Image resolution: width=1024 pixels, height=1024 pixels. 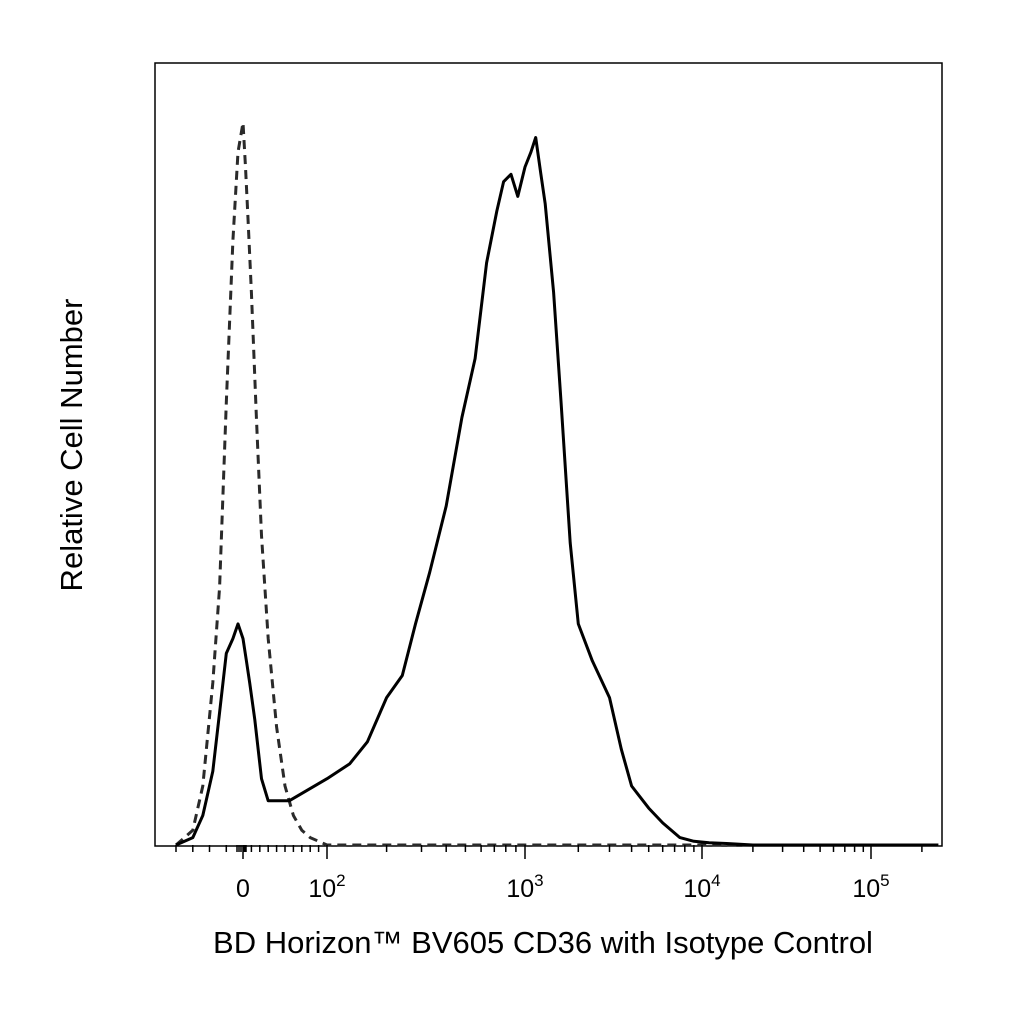 I want to click on x-tick-label: 10³, so click(x=524, y=887).